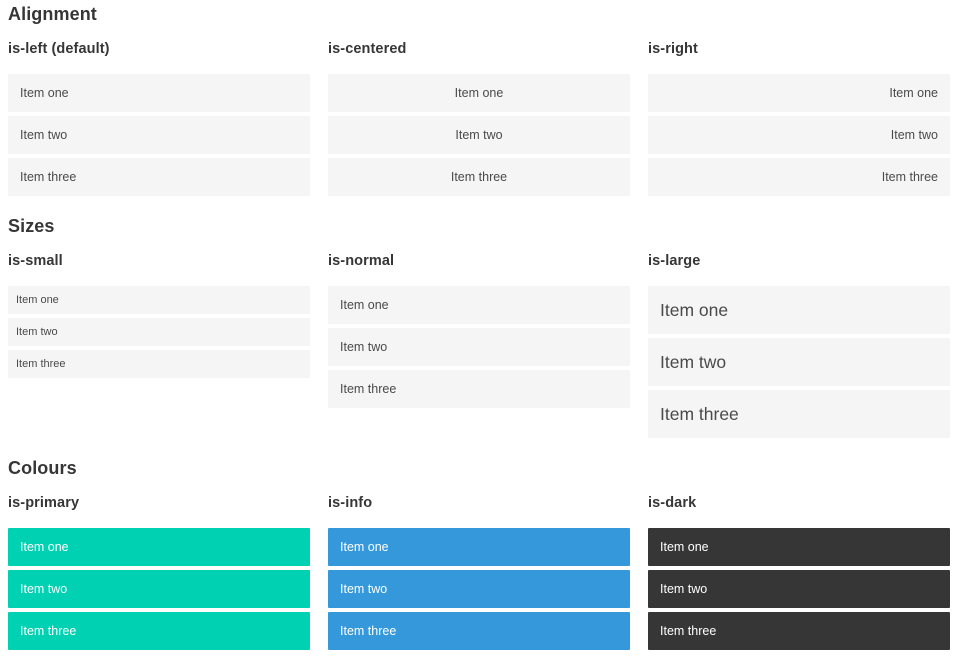 The image size is (960, 663). I want to click on column-heading: is-normal, so click(361, 261).